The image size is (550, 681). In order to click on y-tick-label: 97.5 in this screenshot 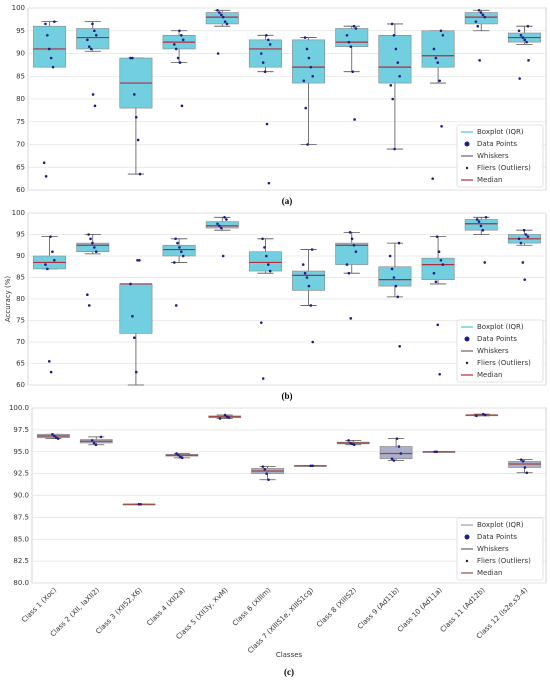, I will do `click(21, 430)`.